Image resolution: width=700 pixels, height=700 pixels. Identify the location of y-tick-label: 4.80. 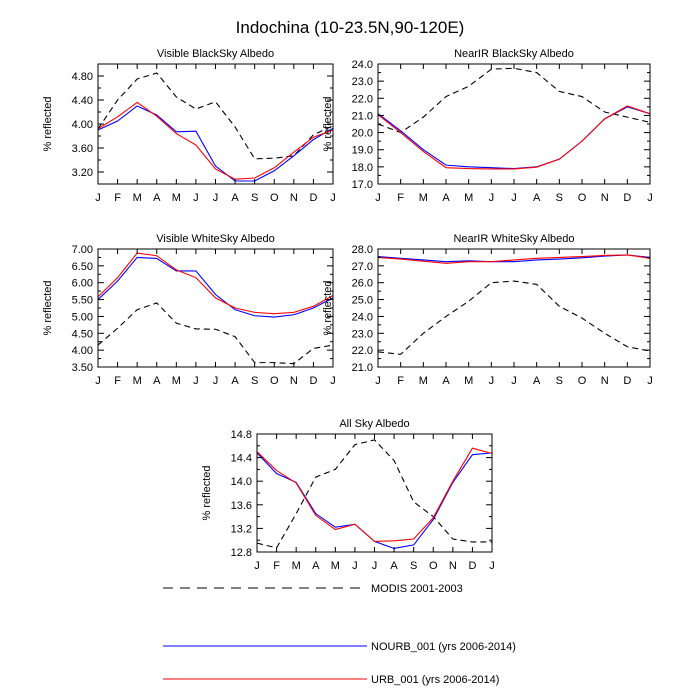
(82, 77).